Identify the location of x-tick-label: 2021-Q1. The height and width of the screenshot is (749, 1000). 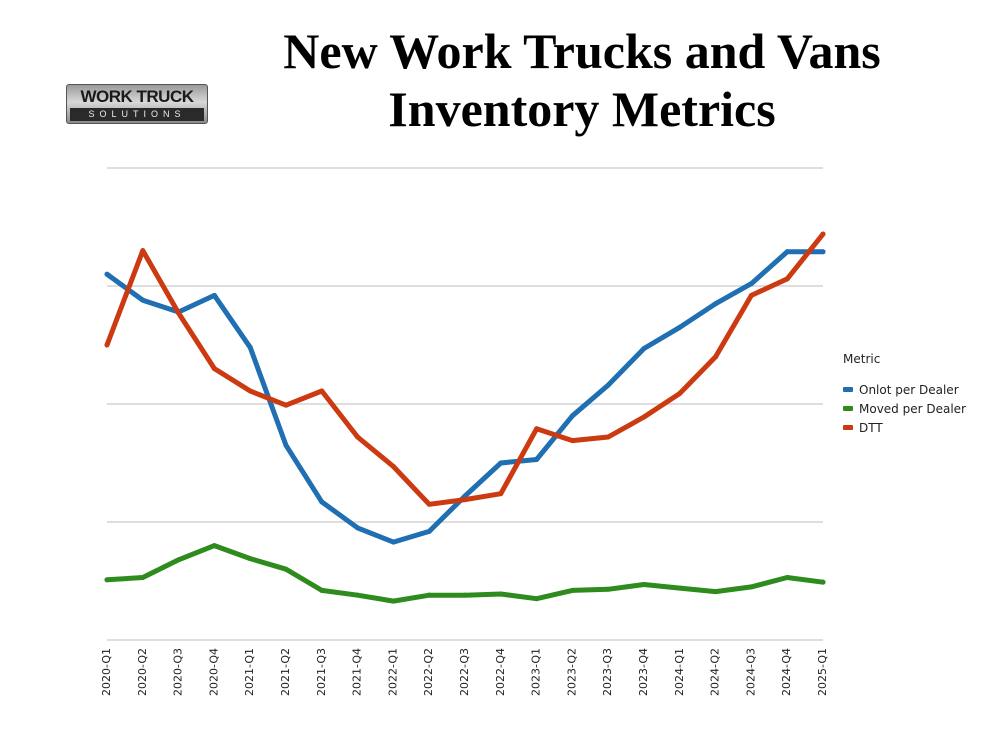
(249, 672).